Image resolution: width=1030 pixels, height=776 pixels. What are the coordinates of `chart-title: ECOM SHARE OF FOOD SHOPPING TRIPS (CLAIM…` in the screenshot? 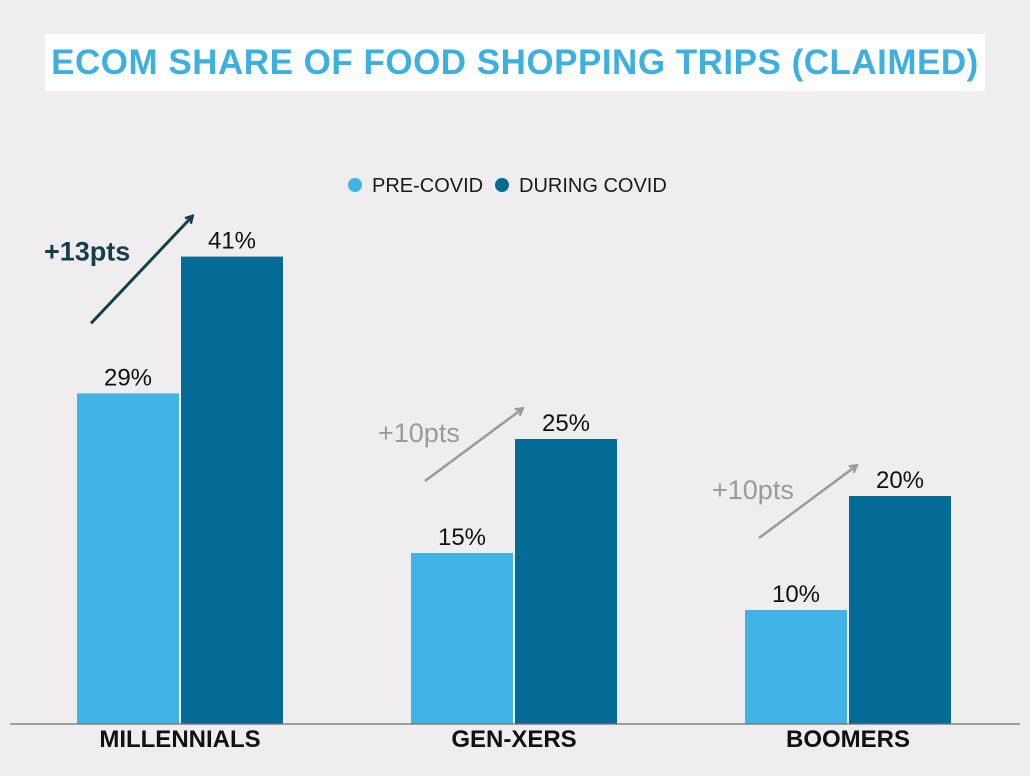 It's located at (515, 62).